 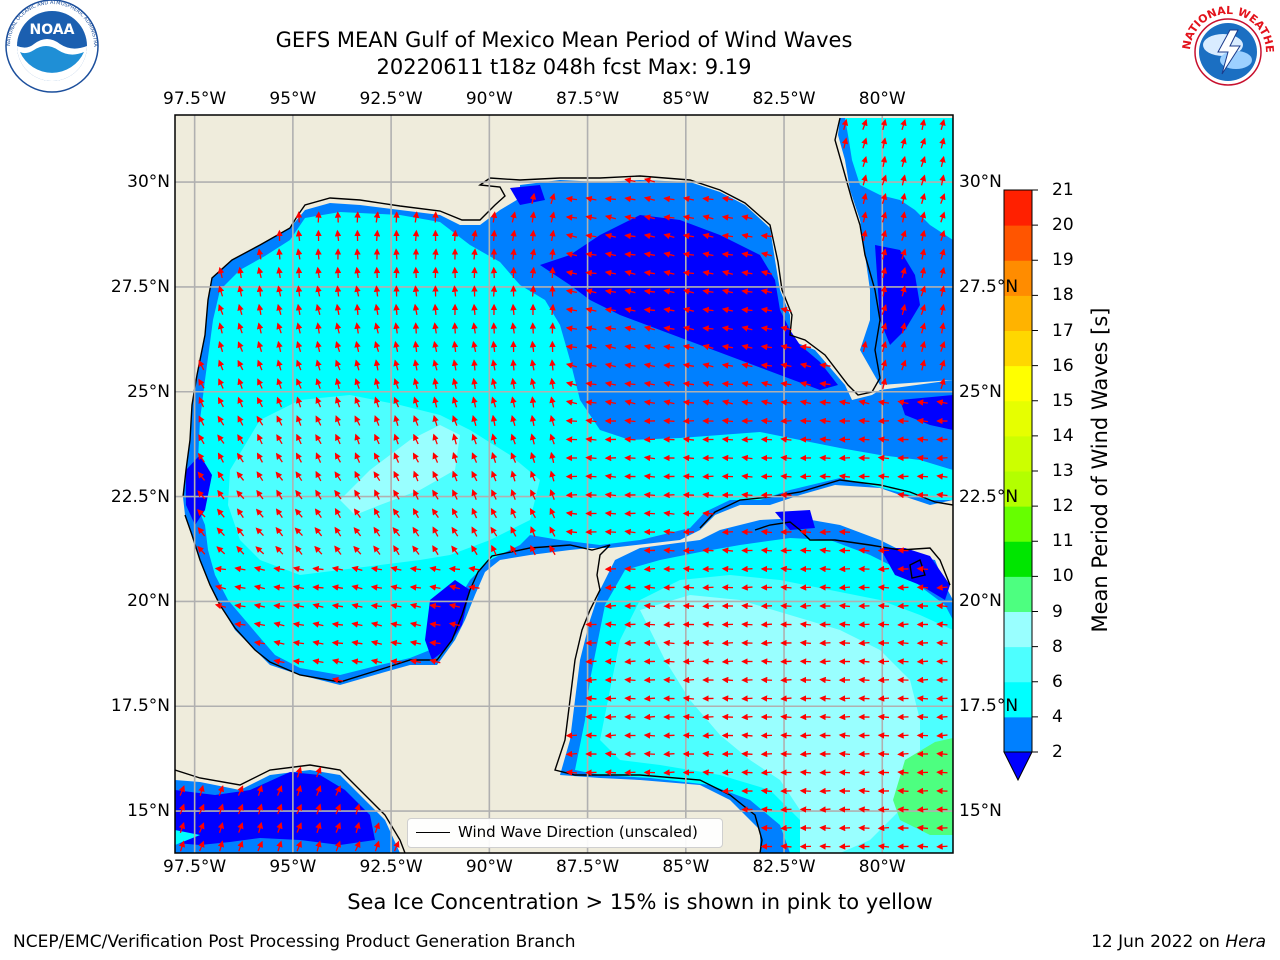 What do you see at coordinates (989, 286) in the screenshot?
I see `lat-tick-right: 27.5°N` at bounding box center [989, 286].